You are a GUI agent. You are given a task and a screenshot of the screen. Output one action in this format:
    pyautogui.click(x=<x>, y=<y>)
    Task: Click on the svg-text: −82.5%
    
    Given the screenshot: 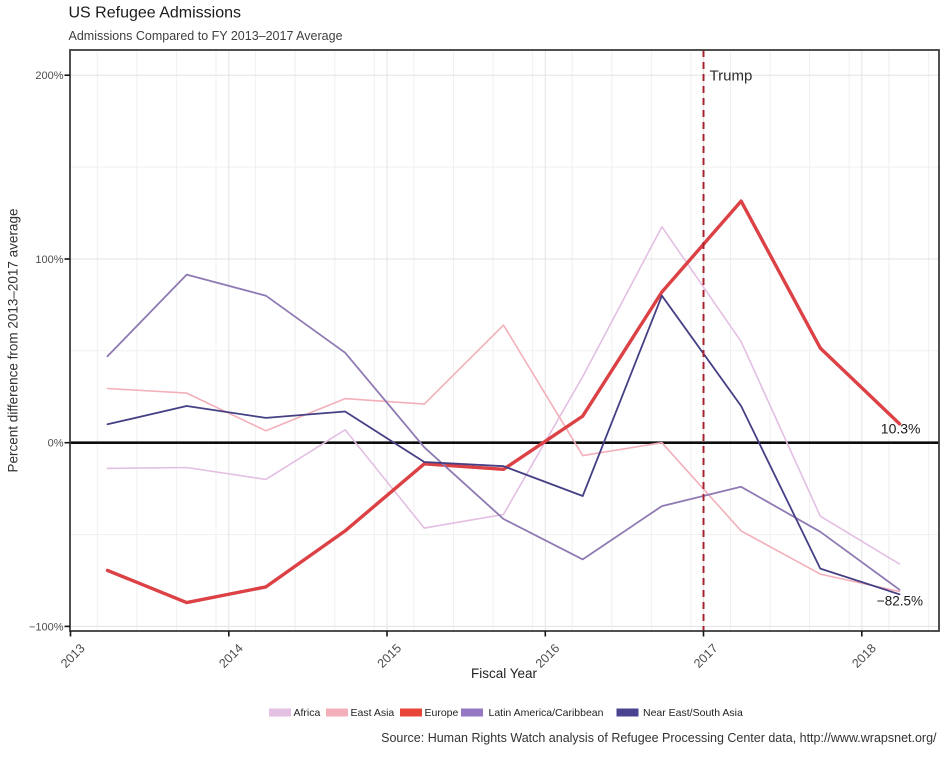 What is the action you would take?
    pyautogui.click(x=900, y=601)
    